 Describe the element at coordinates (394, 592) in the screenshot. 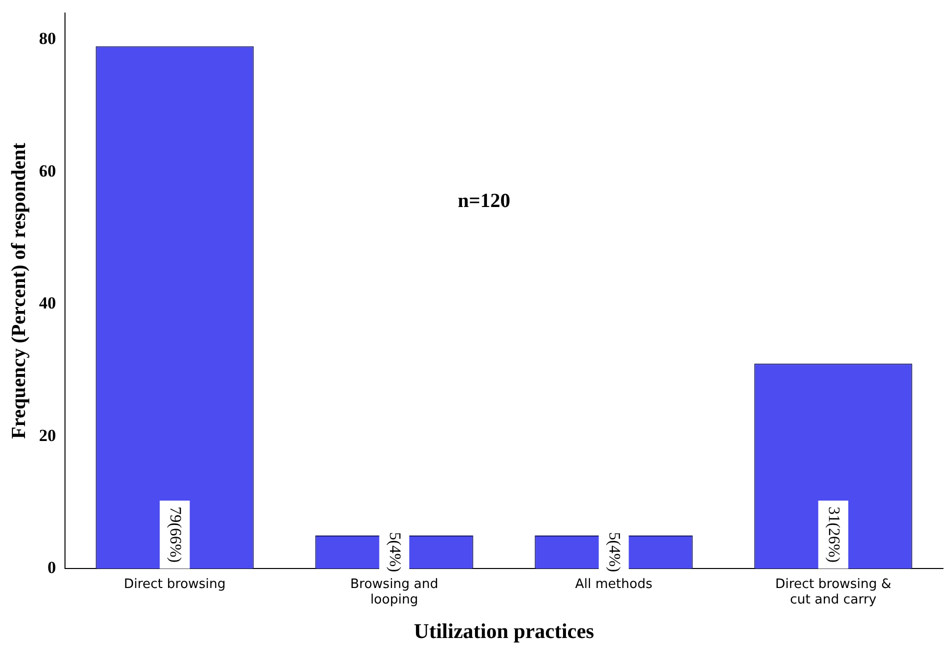

I see `x-tick-label: Browsing and looping` at that location.